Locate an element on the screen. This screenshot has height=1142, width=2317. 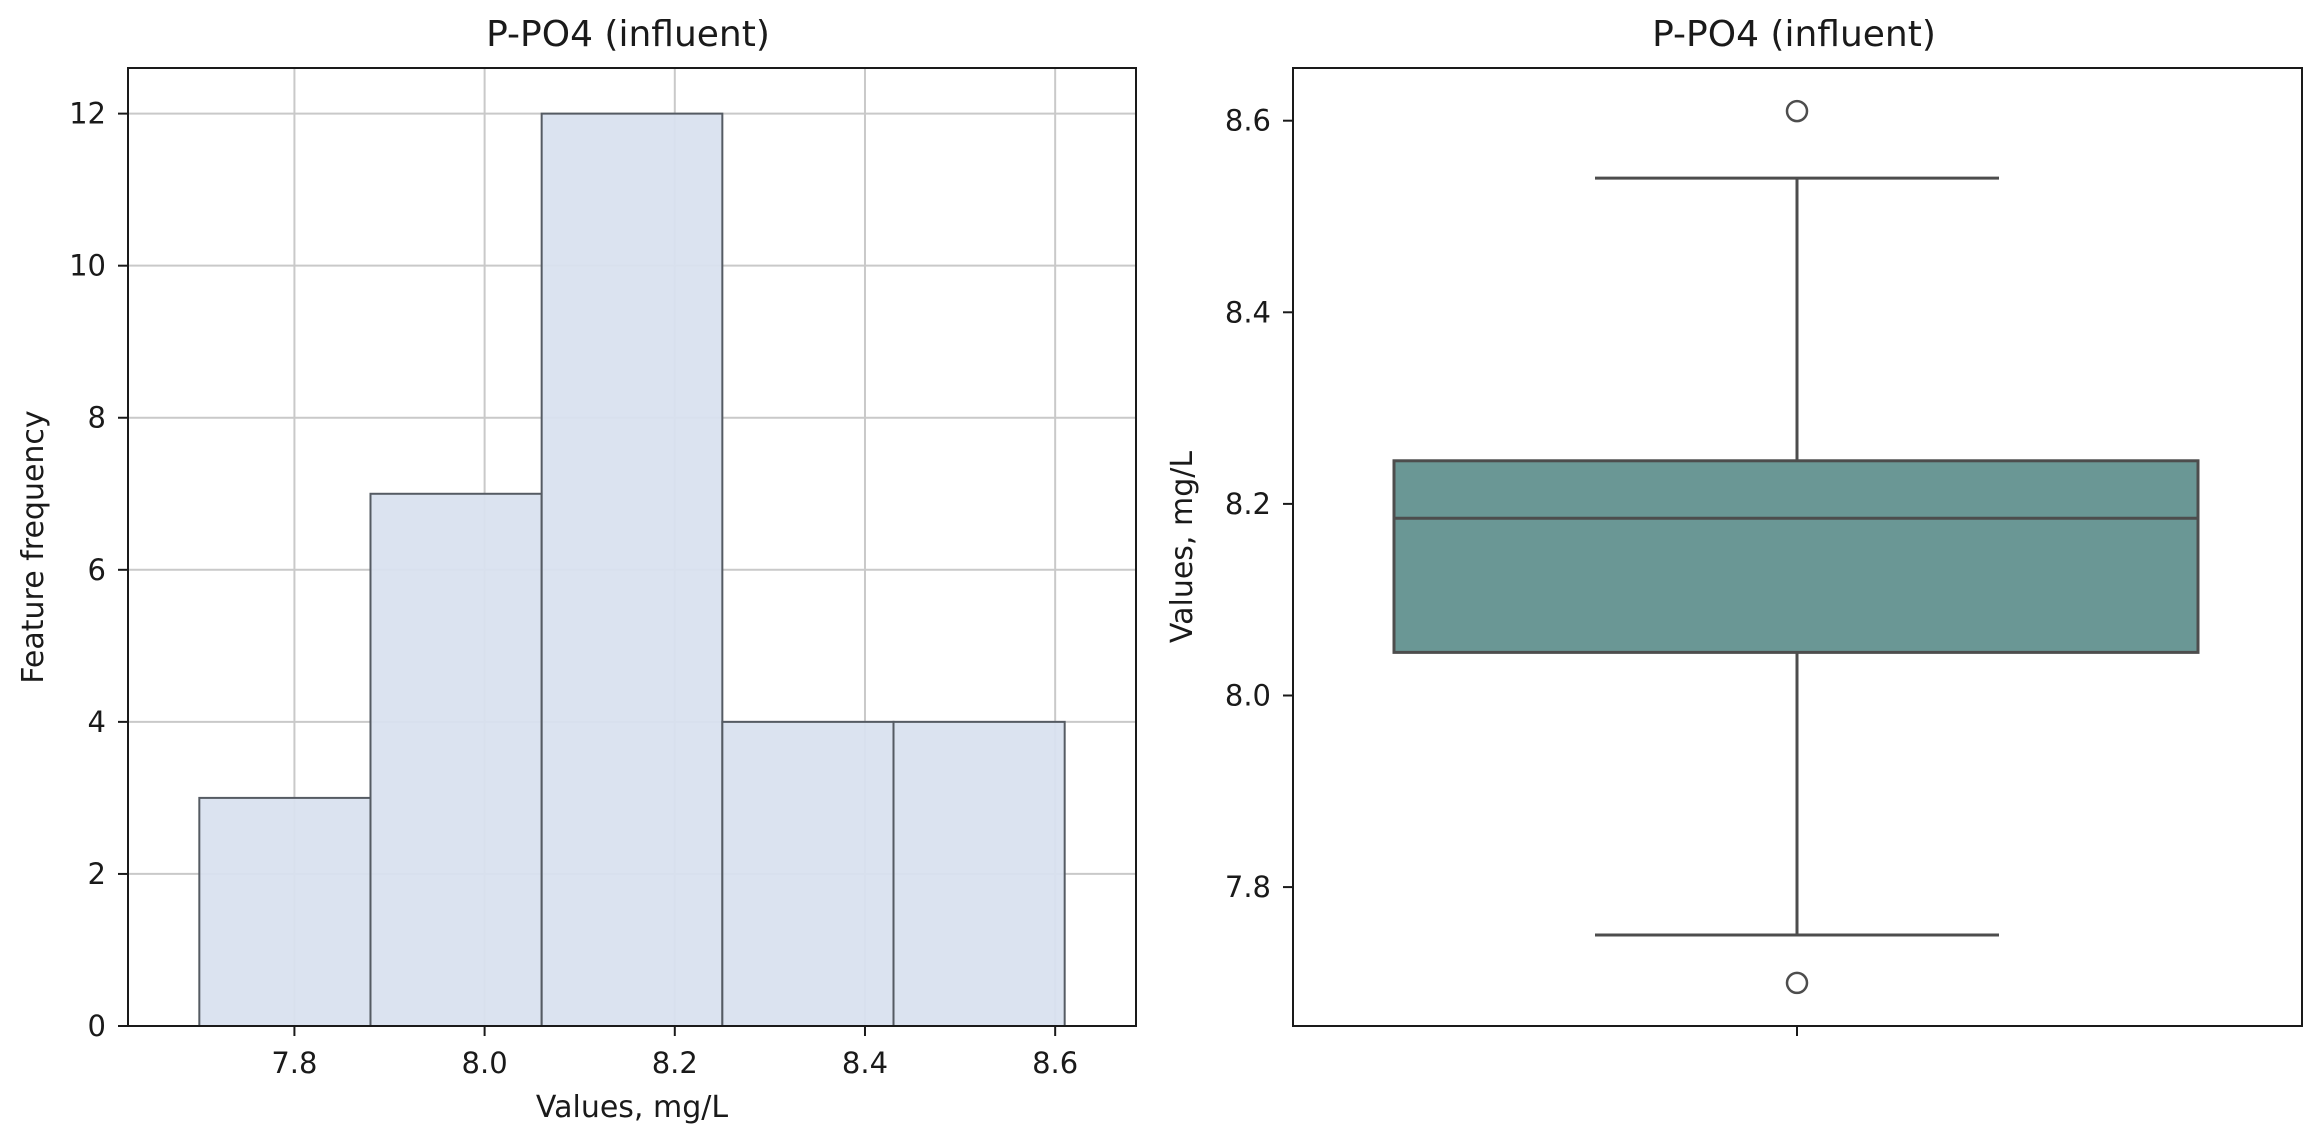
boxplot-y-tick-label: 8.4 is located at coordinates (1248, 312).